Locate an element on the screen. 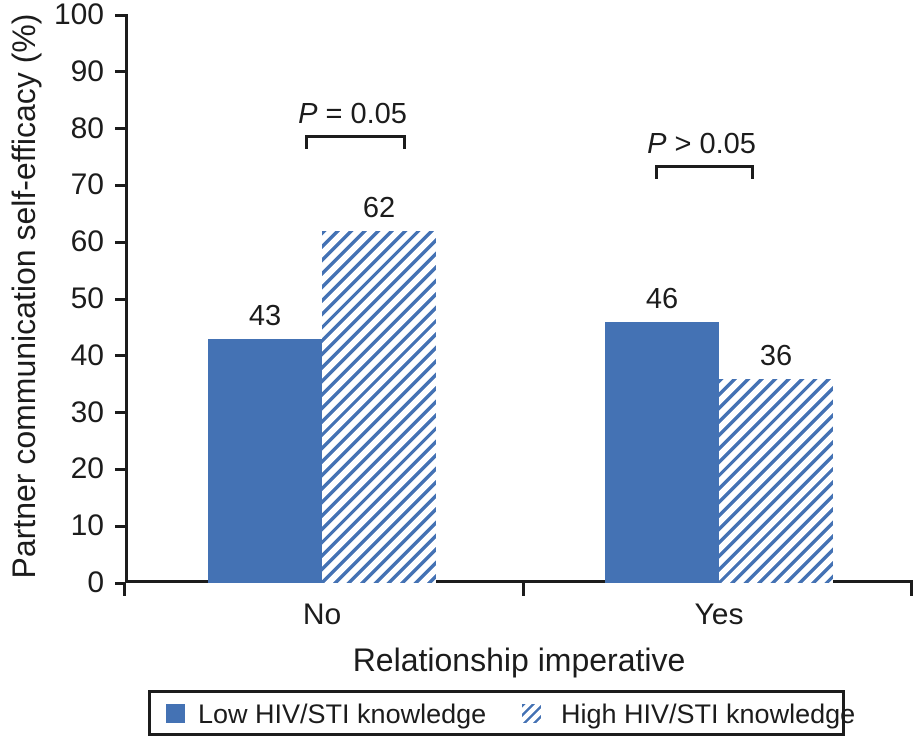 The image size is (924, 741). bar-solid-yes is located at coordinates (662, 452).